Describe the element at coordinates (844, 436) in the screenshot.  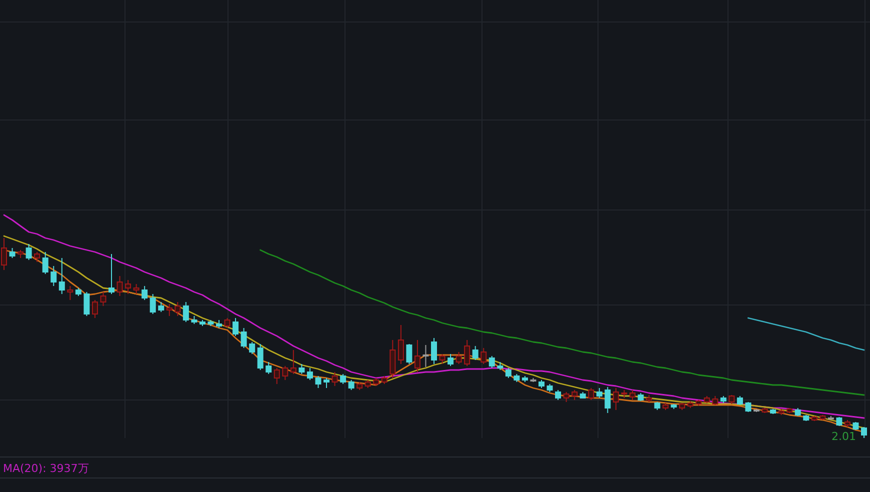
I see `annotation: 2.01` at that location.